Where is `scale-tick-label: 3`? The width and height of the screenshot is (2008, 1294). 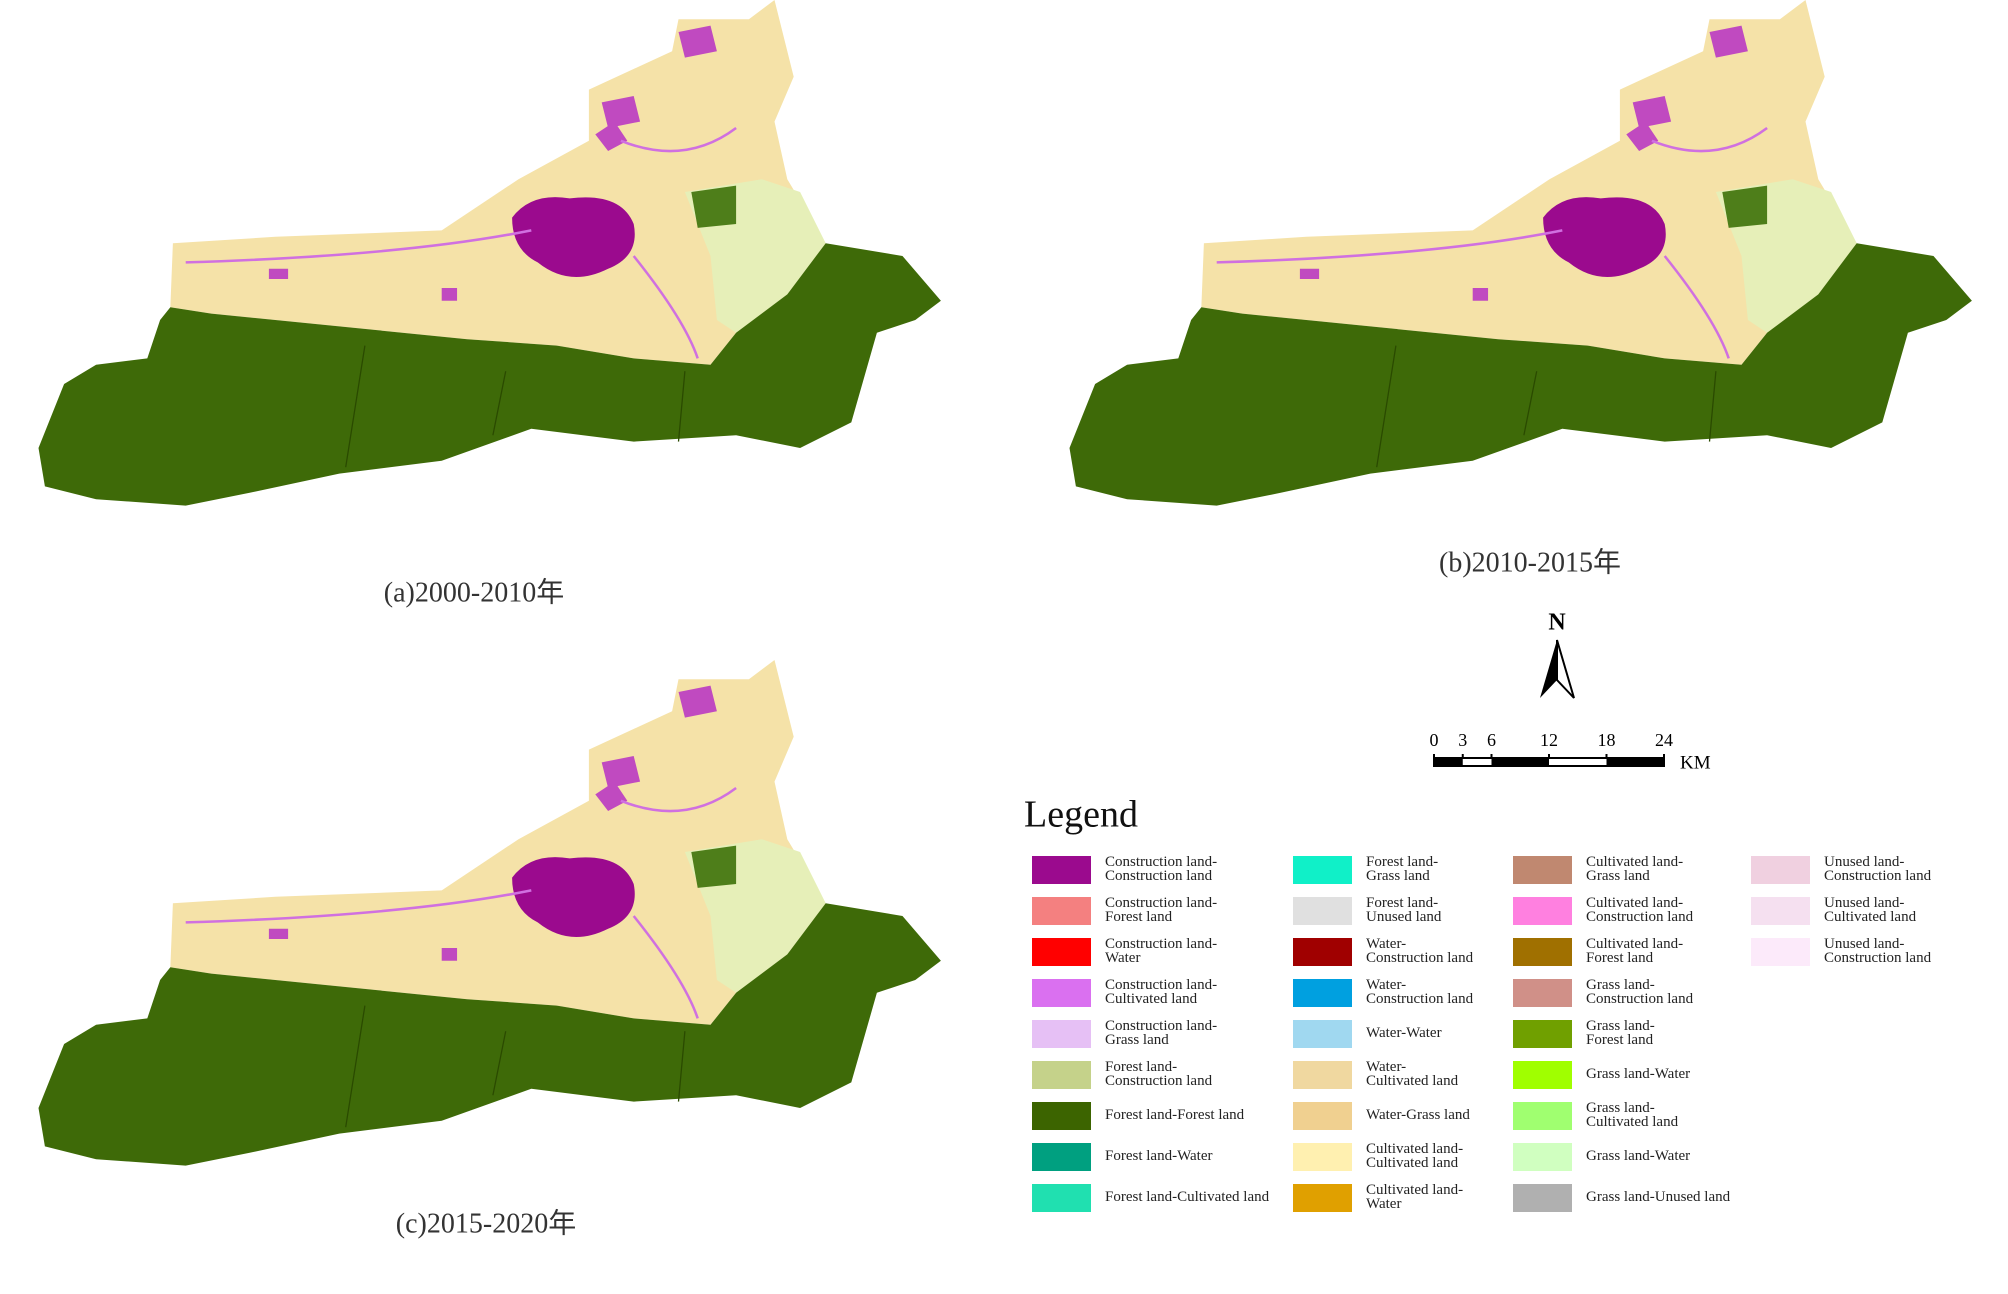 scale-tick-label: 3 is located at coordinates (1462, 740).